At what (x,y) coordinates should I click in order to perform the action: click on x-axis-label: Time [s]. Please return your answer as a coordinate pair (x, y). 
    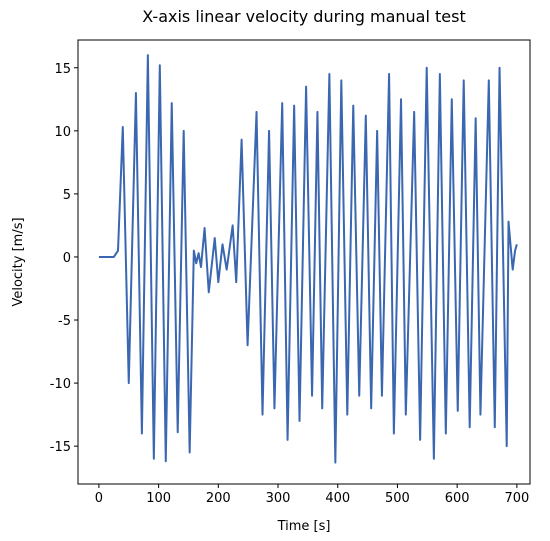
    Looking at the image, I should click on (304, 526).